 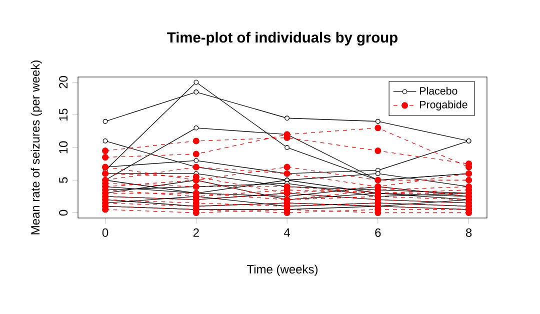 What do you see at coordinates (63, 213) in the screenshot?
I see `y-tick-label: 0` at bounding box center [63, 213].